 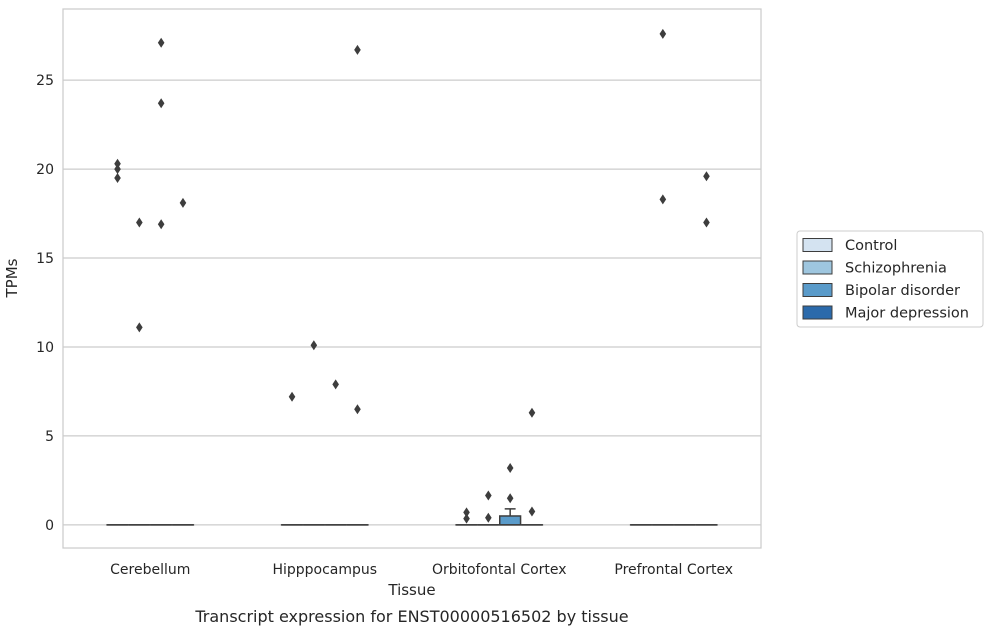 What do you see at coordinates (817, 312) in the screenshot?
I see `legend-swatch-major-depression` at bounding box center [817, 312].